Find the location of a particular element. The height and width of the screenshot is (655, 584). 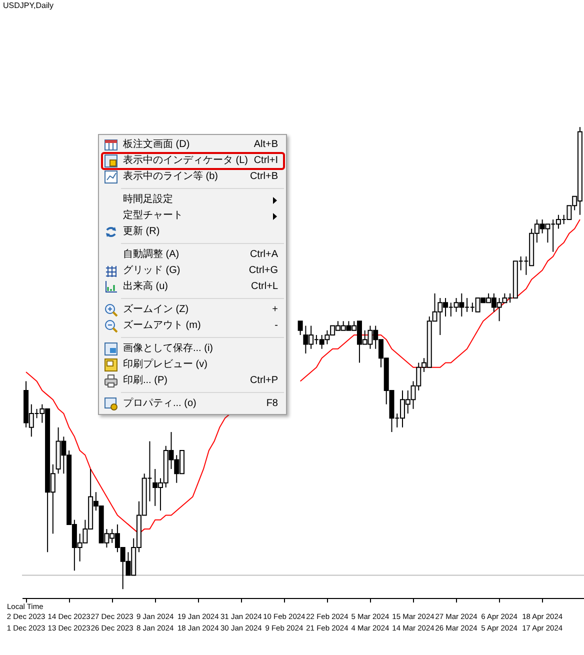

annotation: ズームアウト (m) is located at coordinates (162, 326).